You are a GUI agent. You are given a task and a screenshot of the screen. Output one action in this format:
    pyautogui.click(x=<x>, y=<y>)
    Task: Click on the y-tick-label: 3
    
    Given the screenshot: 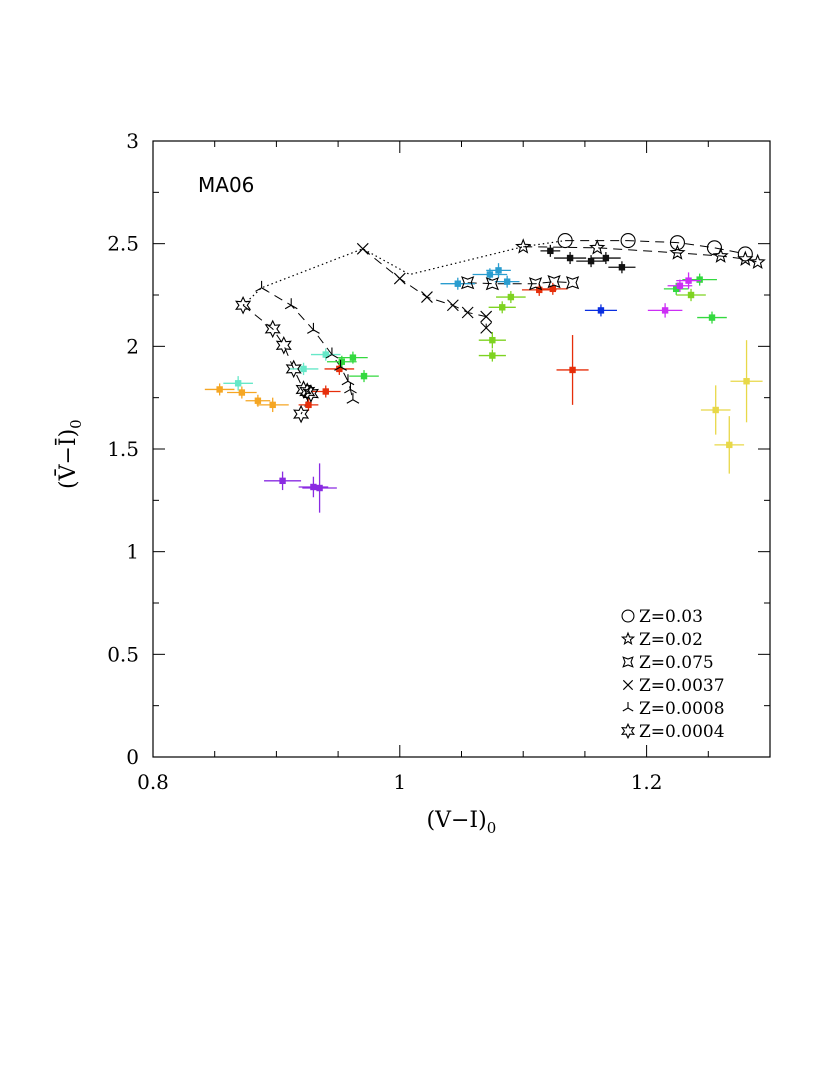 What is the action you would take?
    pyautogui.click(x=132, y=141)
    